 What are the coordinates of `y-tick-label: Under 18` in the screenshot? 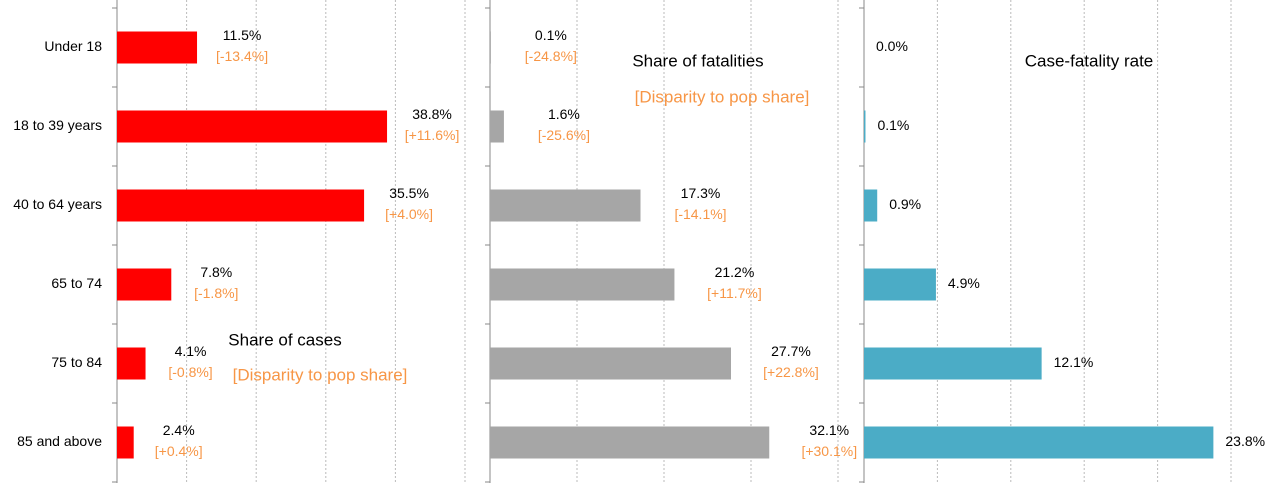 It's located at (73, 46).